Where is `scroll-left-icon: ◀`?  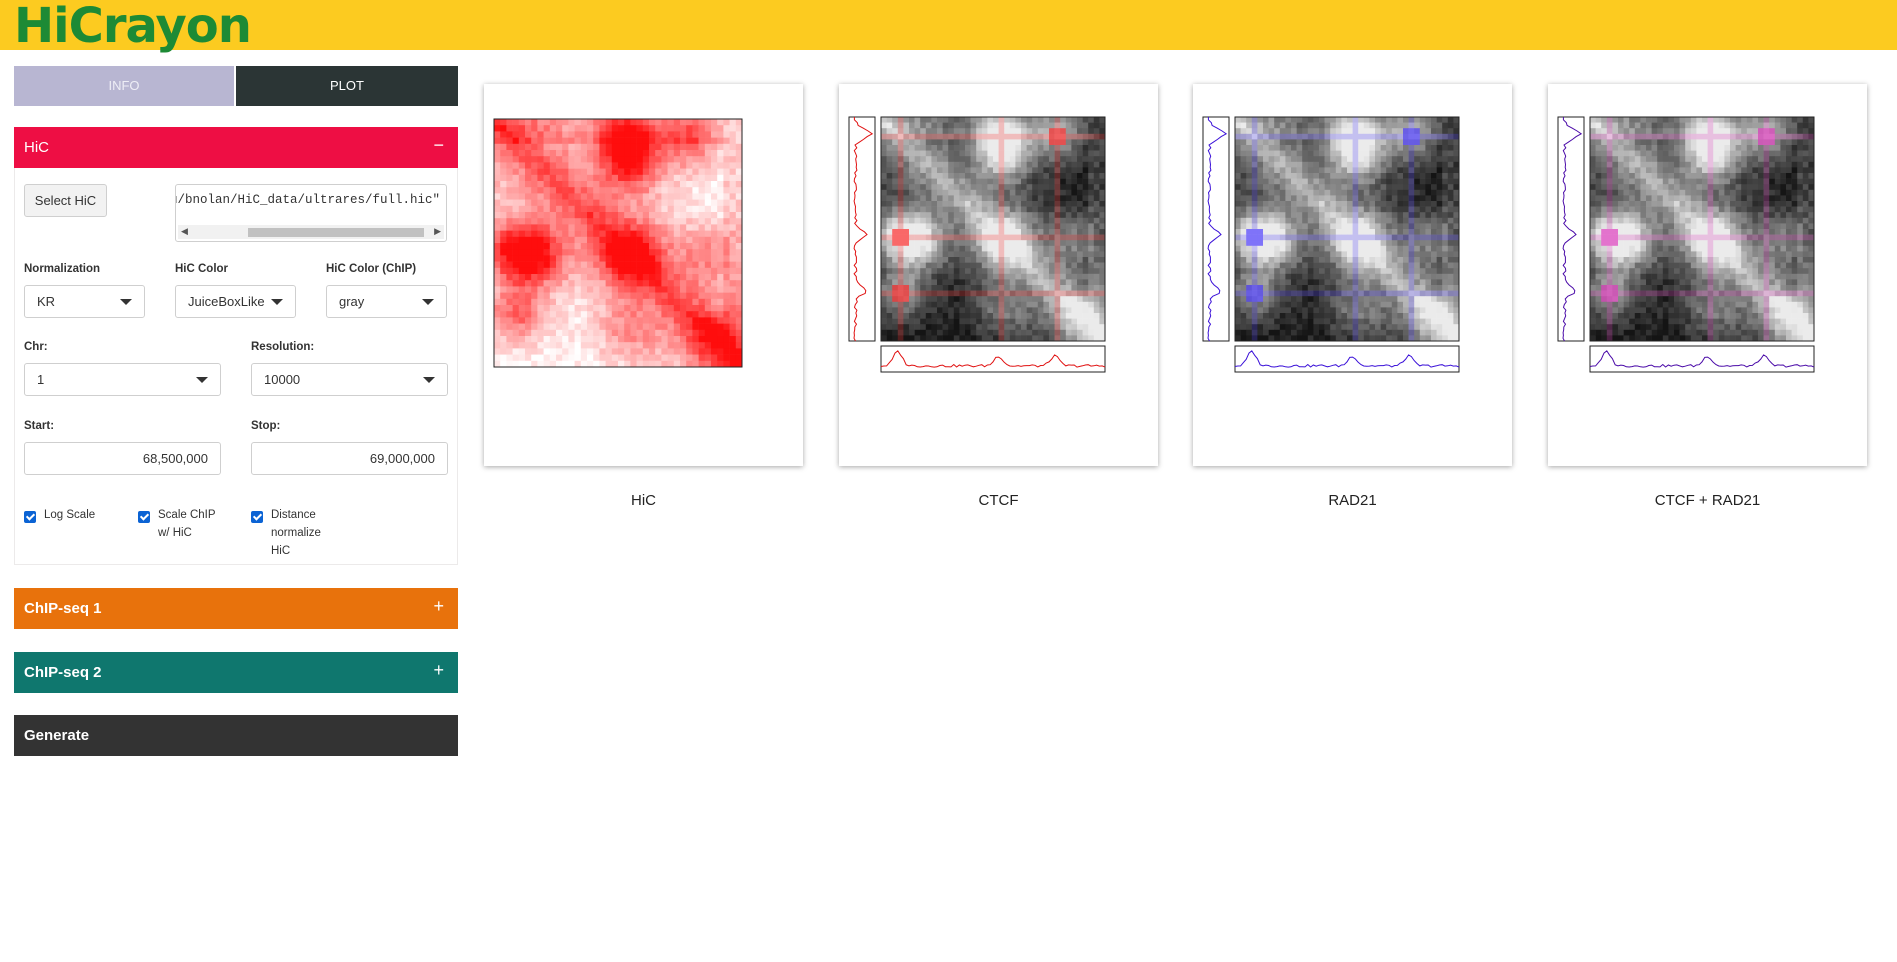
scroll-left-icon: ◀ is located at coordinates (184, 231).